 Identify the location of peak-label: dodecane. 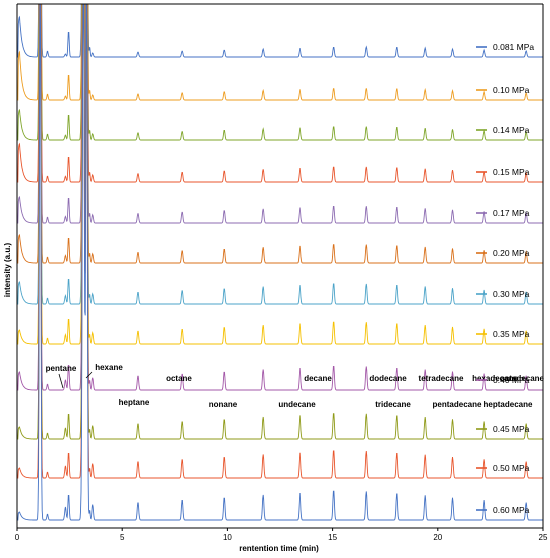
(388, 378).